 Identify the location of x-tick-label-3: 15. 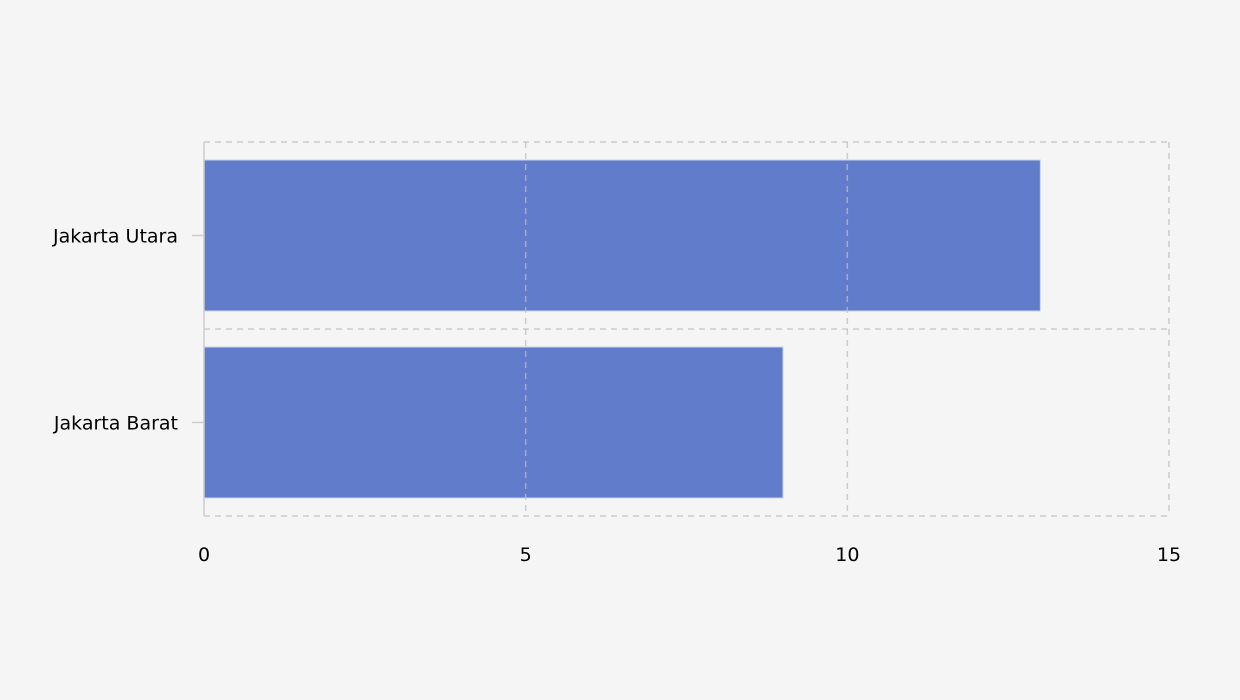
(1169, 555).